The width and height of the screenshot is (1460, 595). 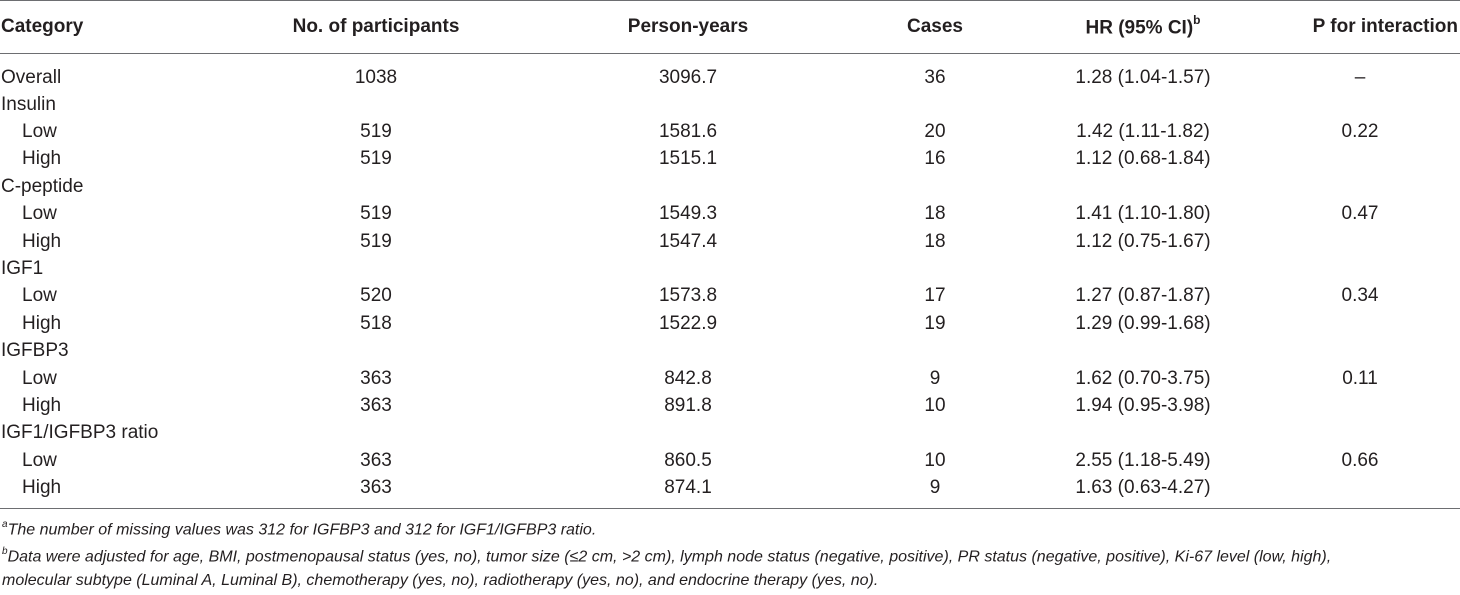 I want to click on cell-person-years: 860.5, so click(x=688, y=460).